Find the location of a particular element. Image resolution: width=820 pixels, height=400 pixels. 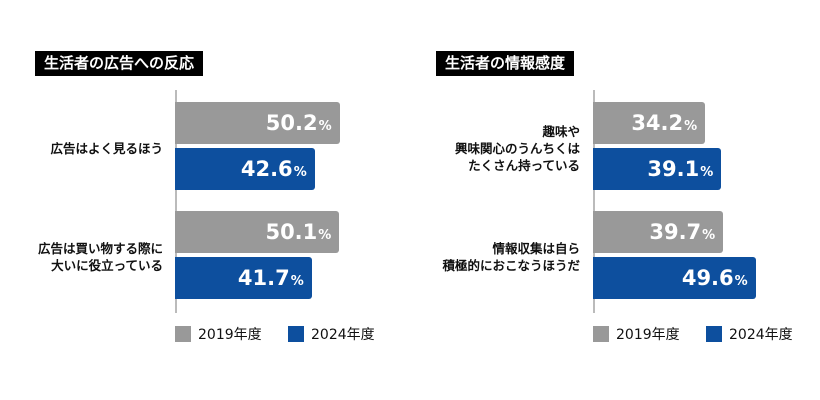

bar-2019年度: 34.2% is located at coordinates (649, 123).